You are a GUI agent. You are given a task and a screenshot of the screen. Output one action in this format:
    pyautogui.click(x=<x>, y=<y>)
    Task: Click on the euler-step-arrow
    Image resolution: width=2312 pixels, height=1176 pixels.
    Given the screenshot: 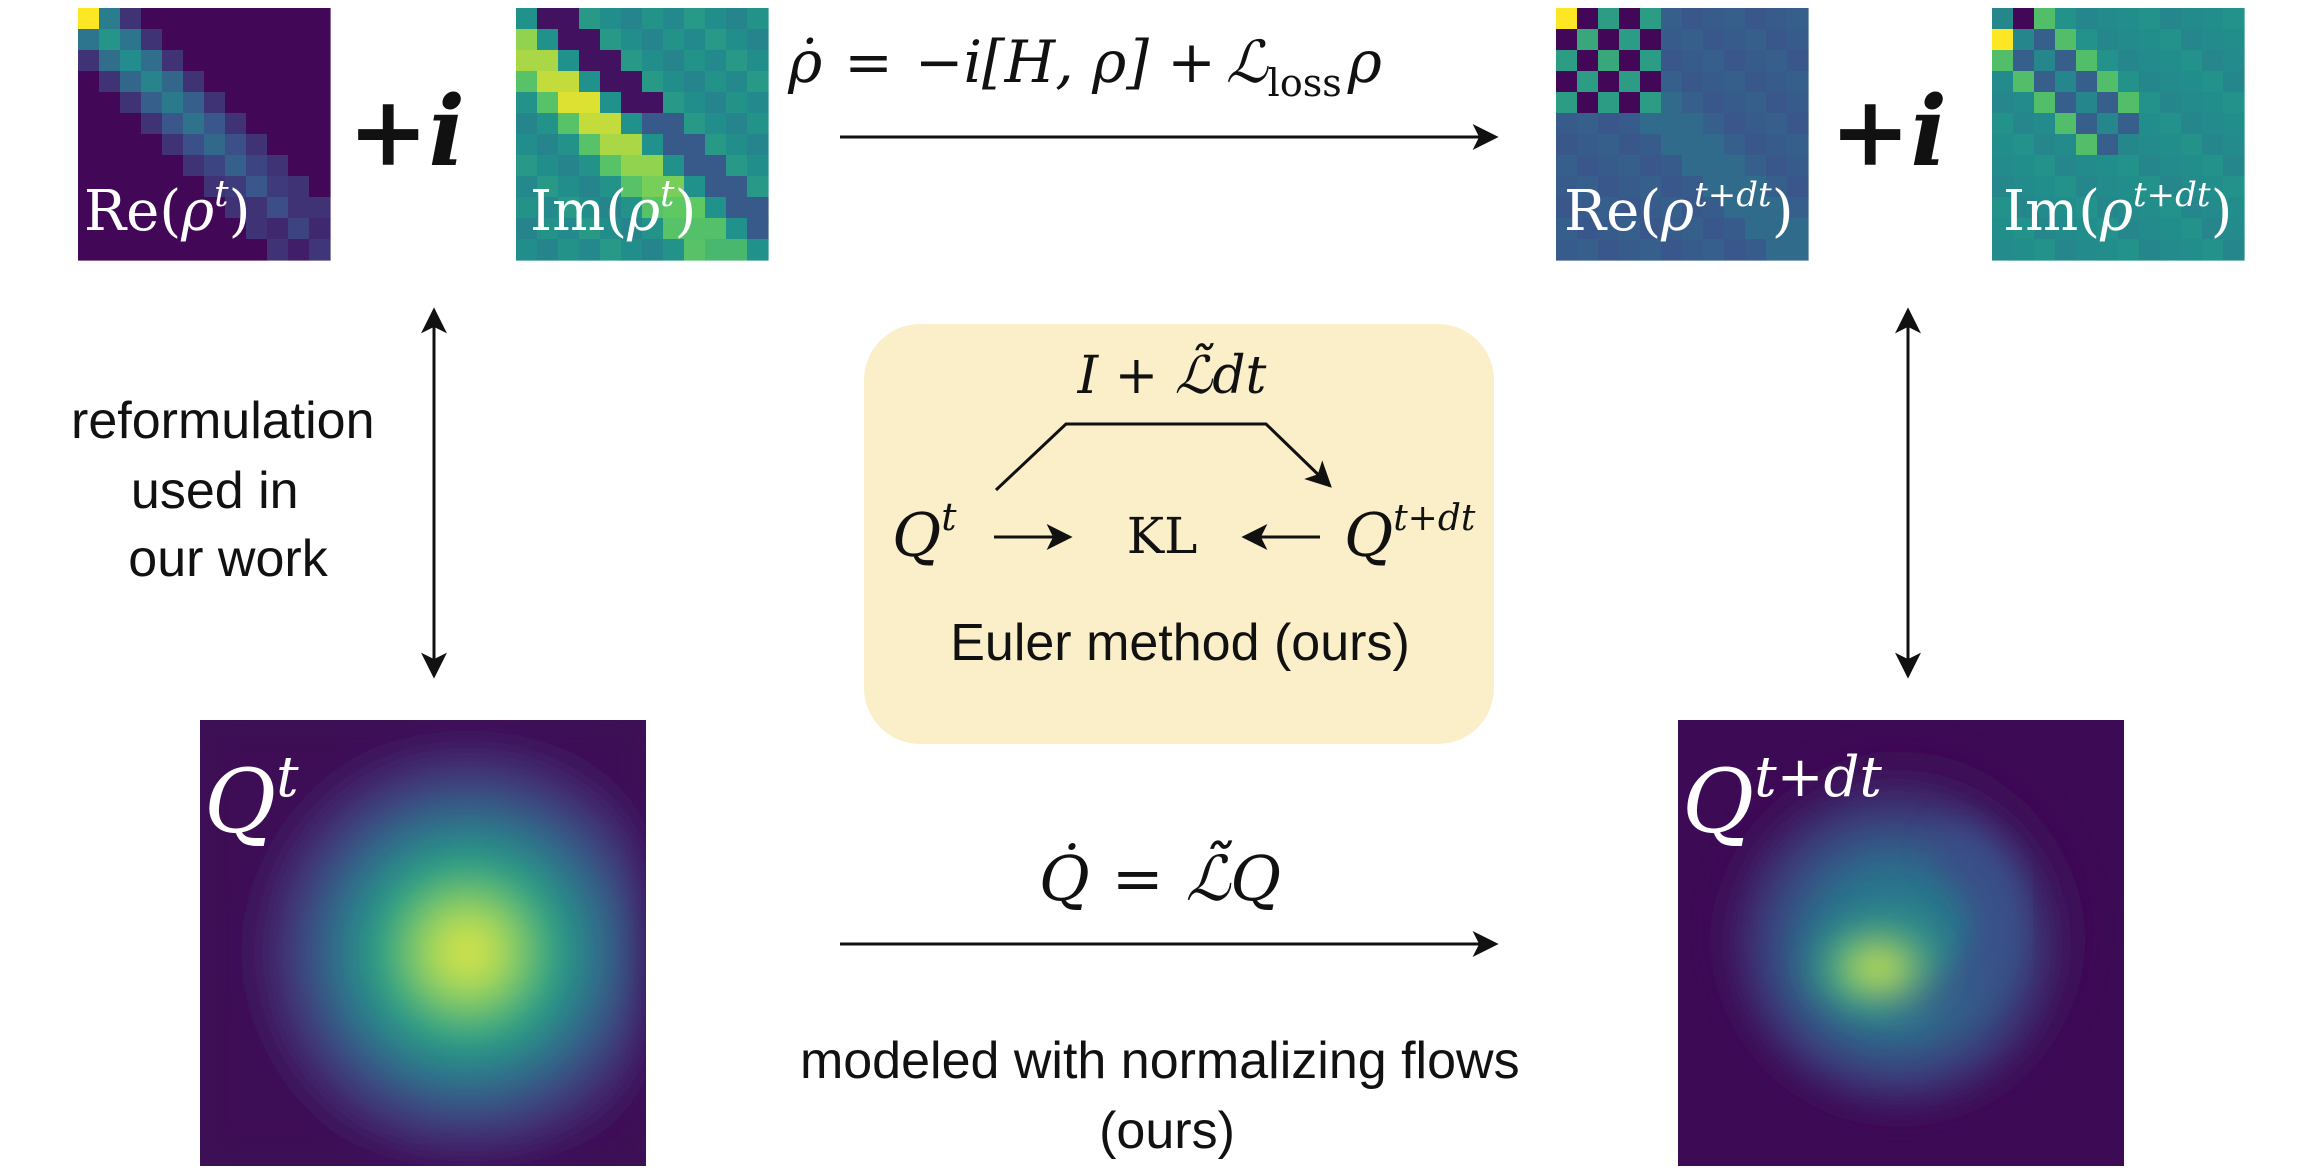 What is the action you would take?
    pyautogui.click(x=1163, y=457)
    